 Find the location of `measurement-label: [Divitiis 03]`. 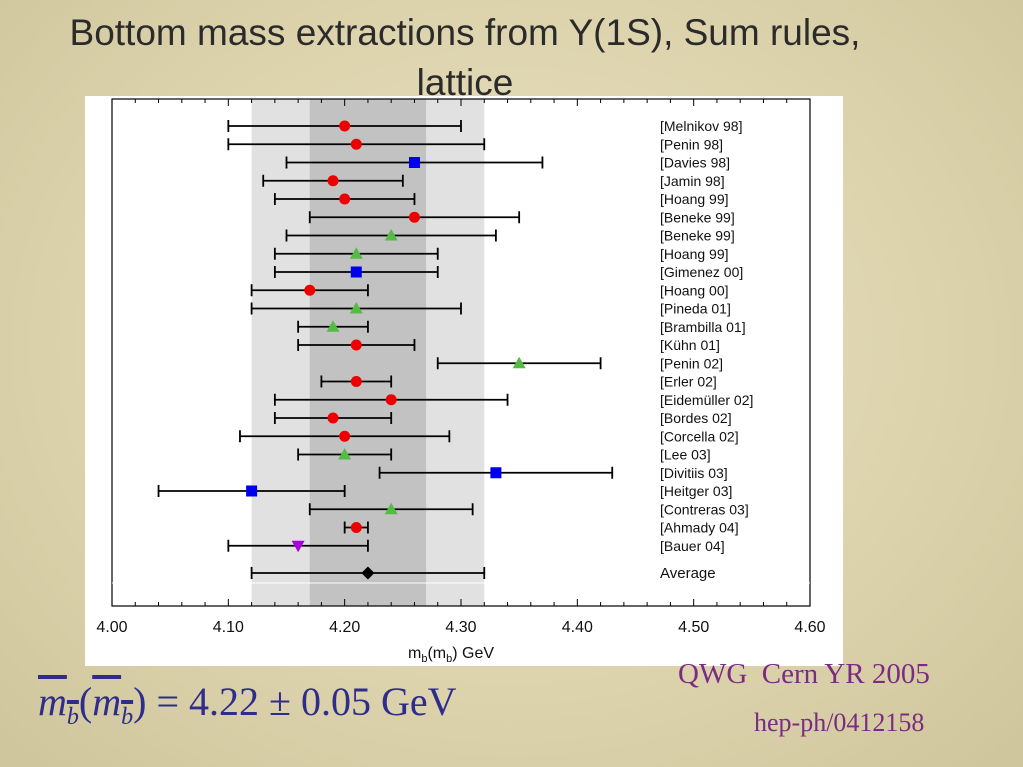

measurement-label: [Divitiis 03] is located at coordinates (694, 473).